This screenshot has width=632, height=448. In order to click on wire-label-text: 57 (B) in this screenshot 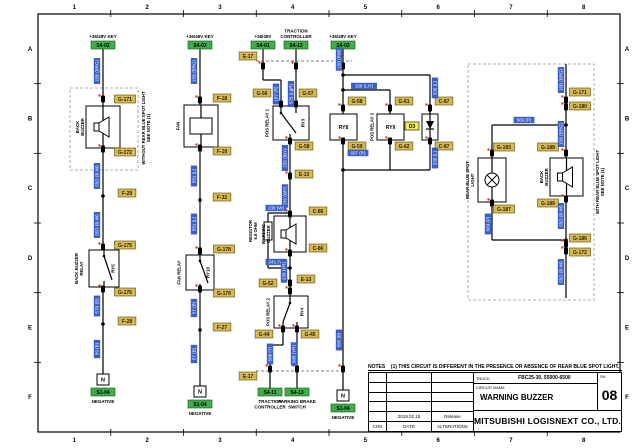, I will do `click(194, 353)`.